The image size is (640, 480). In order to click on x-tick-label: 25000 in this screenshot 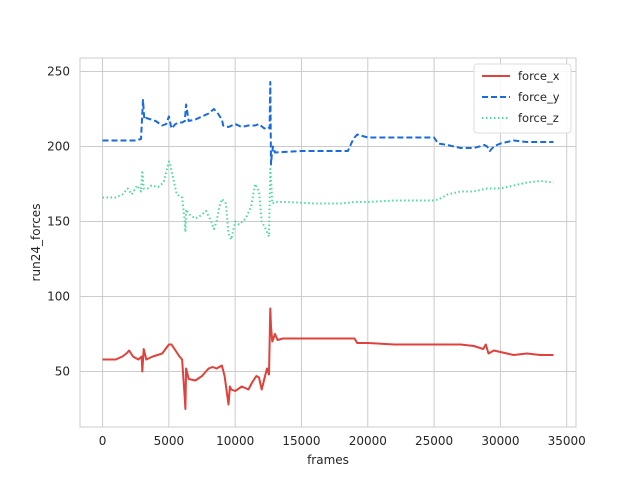, I will do `click(434, 441)`.